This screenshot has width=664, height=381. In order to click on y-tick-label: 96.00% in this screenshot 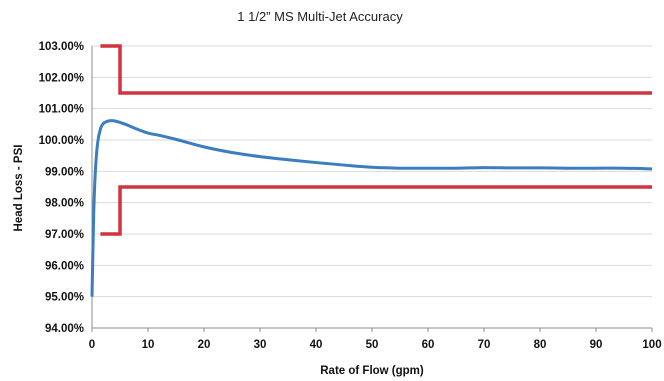, I will do `click(64, 266)`.